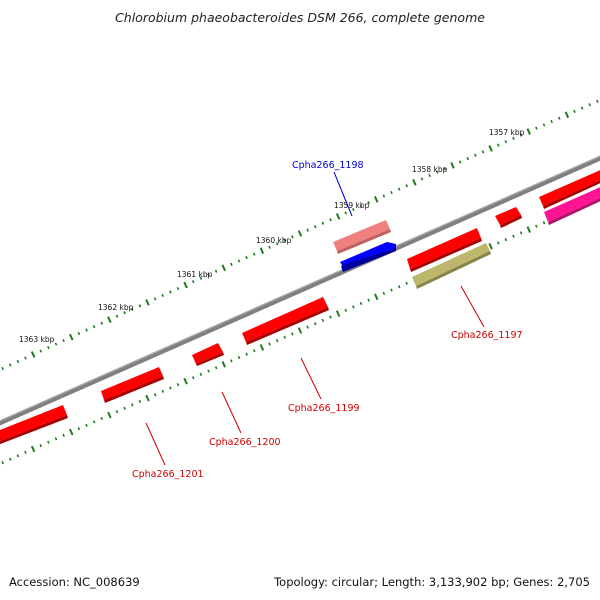  I want to click on gene-cpha266-1198-pink, so click(362, 237).